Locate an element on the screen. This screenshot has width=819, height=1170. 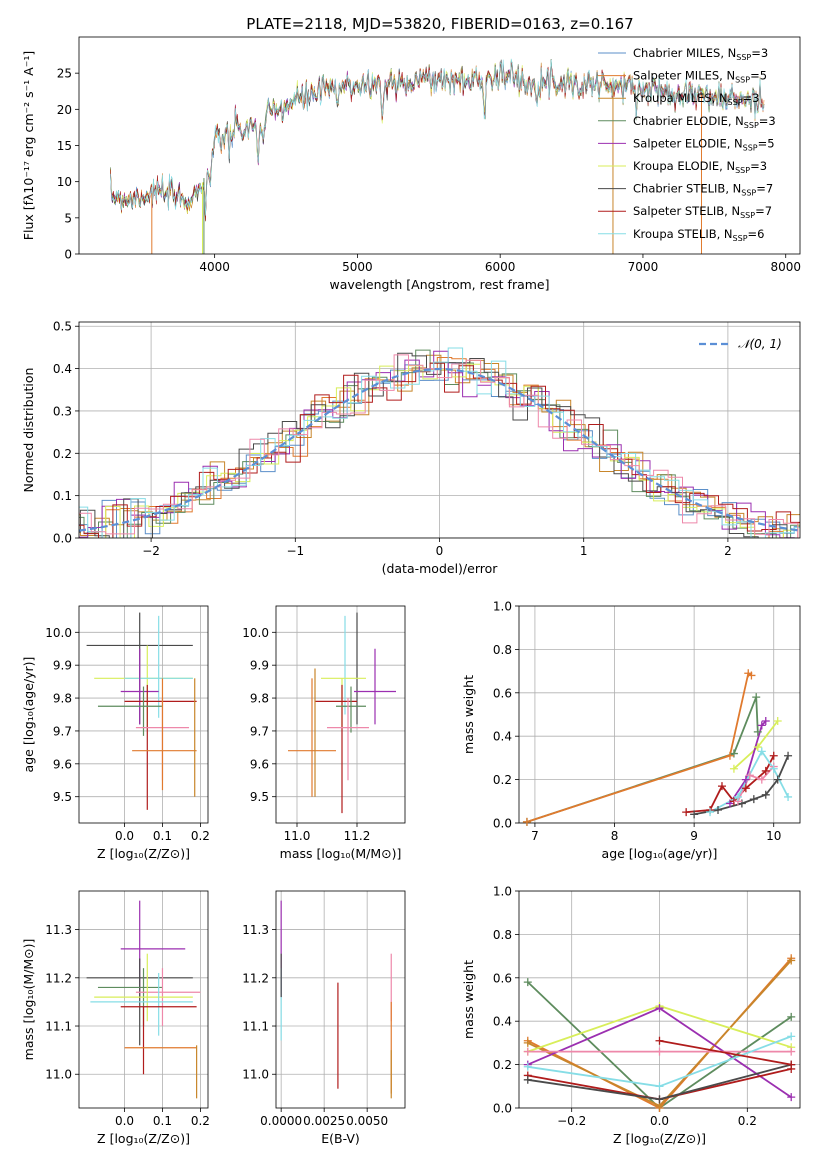
legend-label: Kroupa ELODIE, NSSP=3 is located at coordinates (700, 167).